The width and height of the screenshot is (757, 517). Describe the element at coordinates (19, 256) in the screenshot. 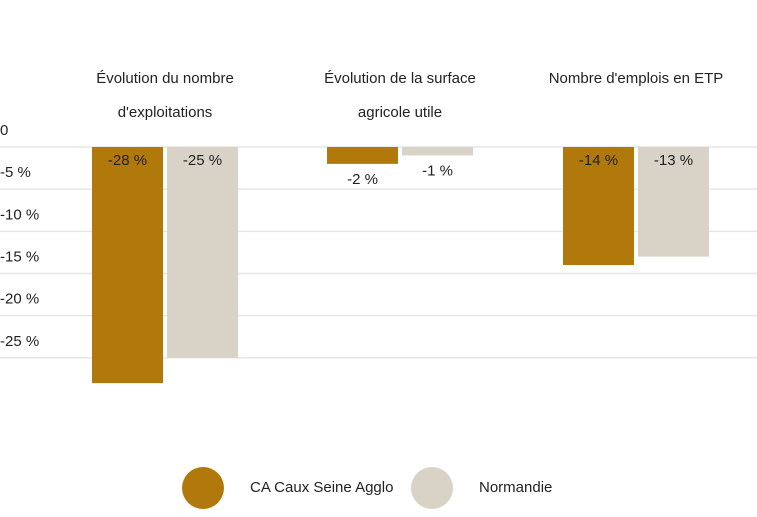

I see `y-tick-label: -15 %` at that location.